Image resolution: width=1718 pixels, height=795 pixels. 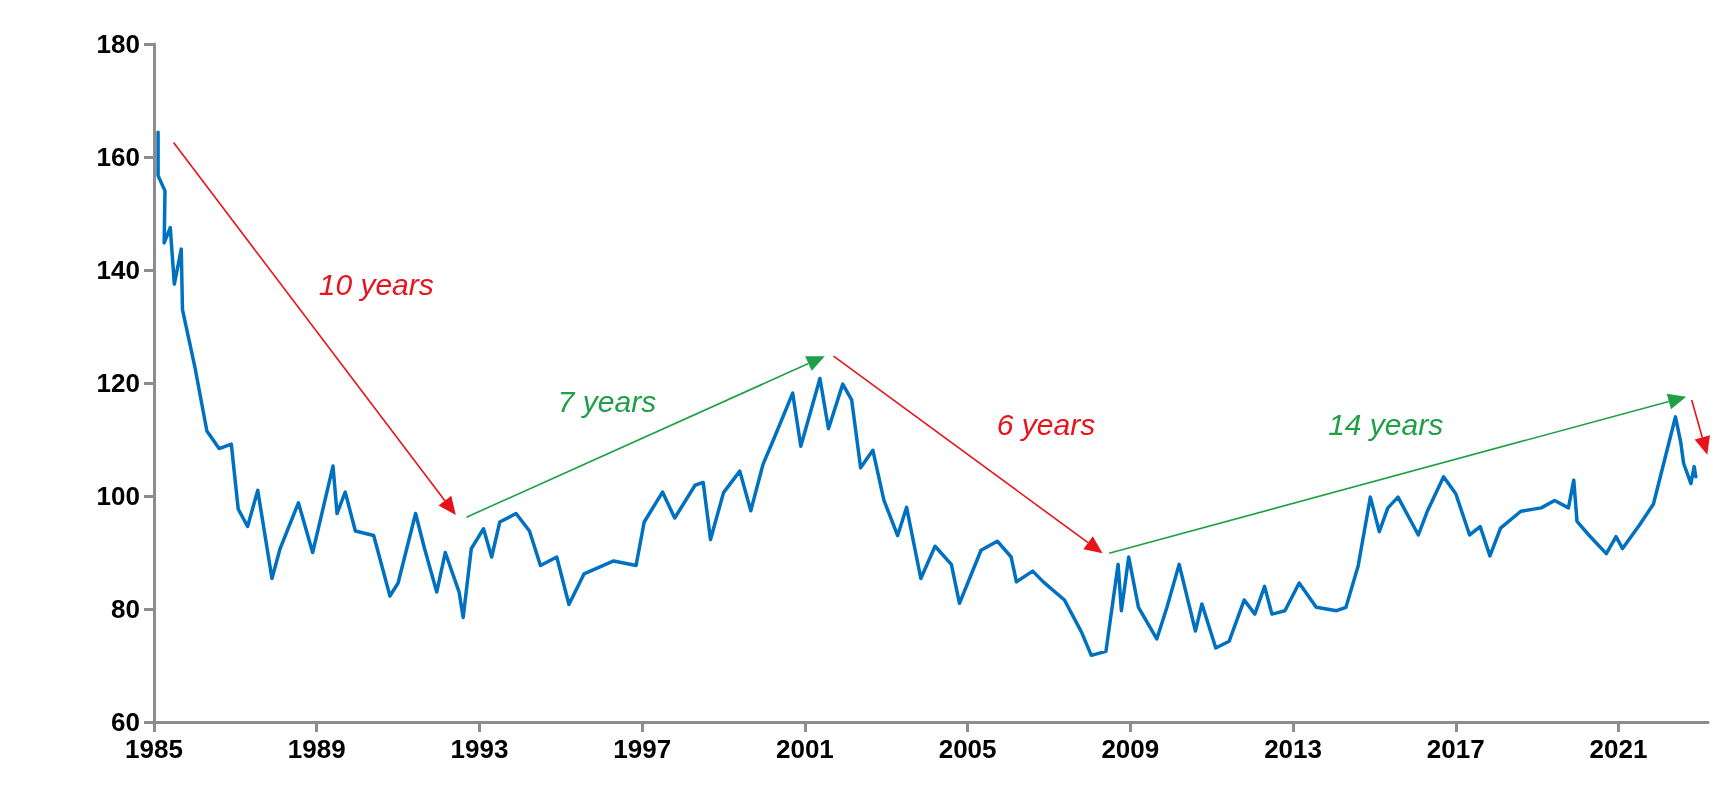 I want to click on y-tick-label: 160, so click(x=118, y=157).